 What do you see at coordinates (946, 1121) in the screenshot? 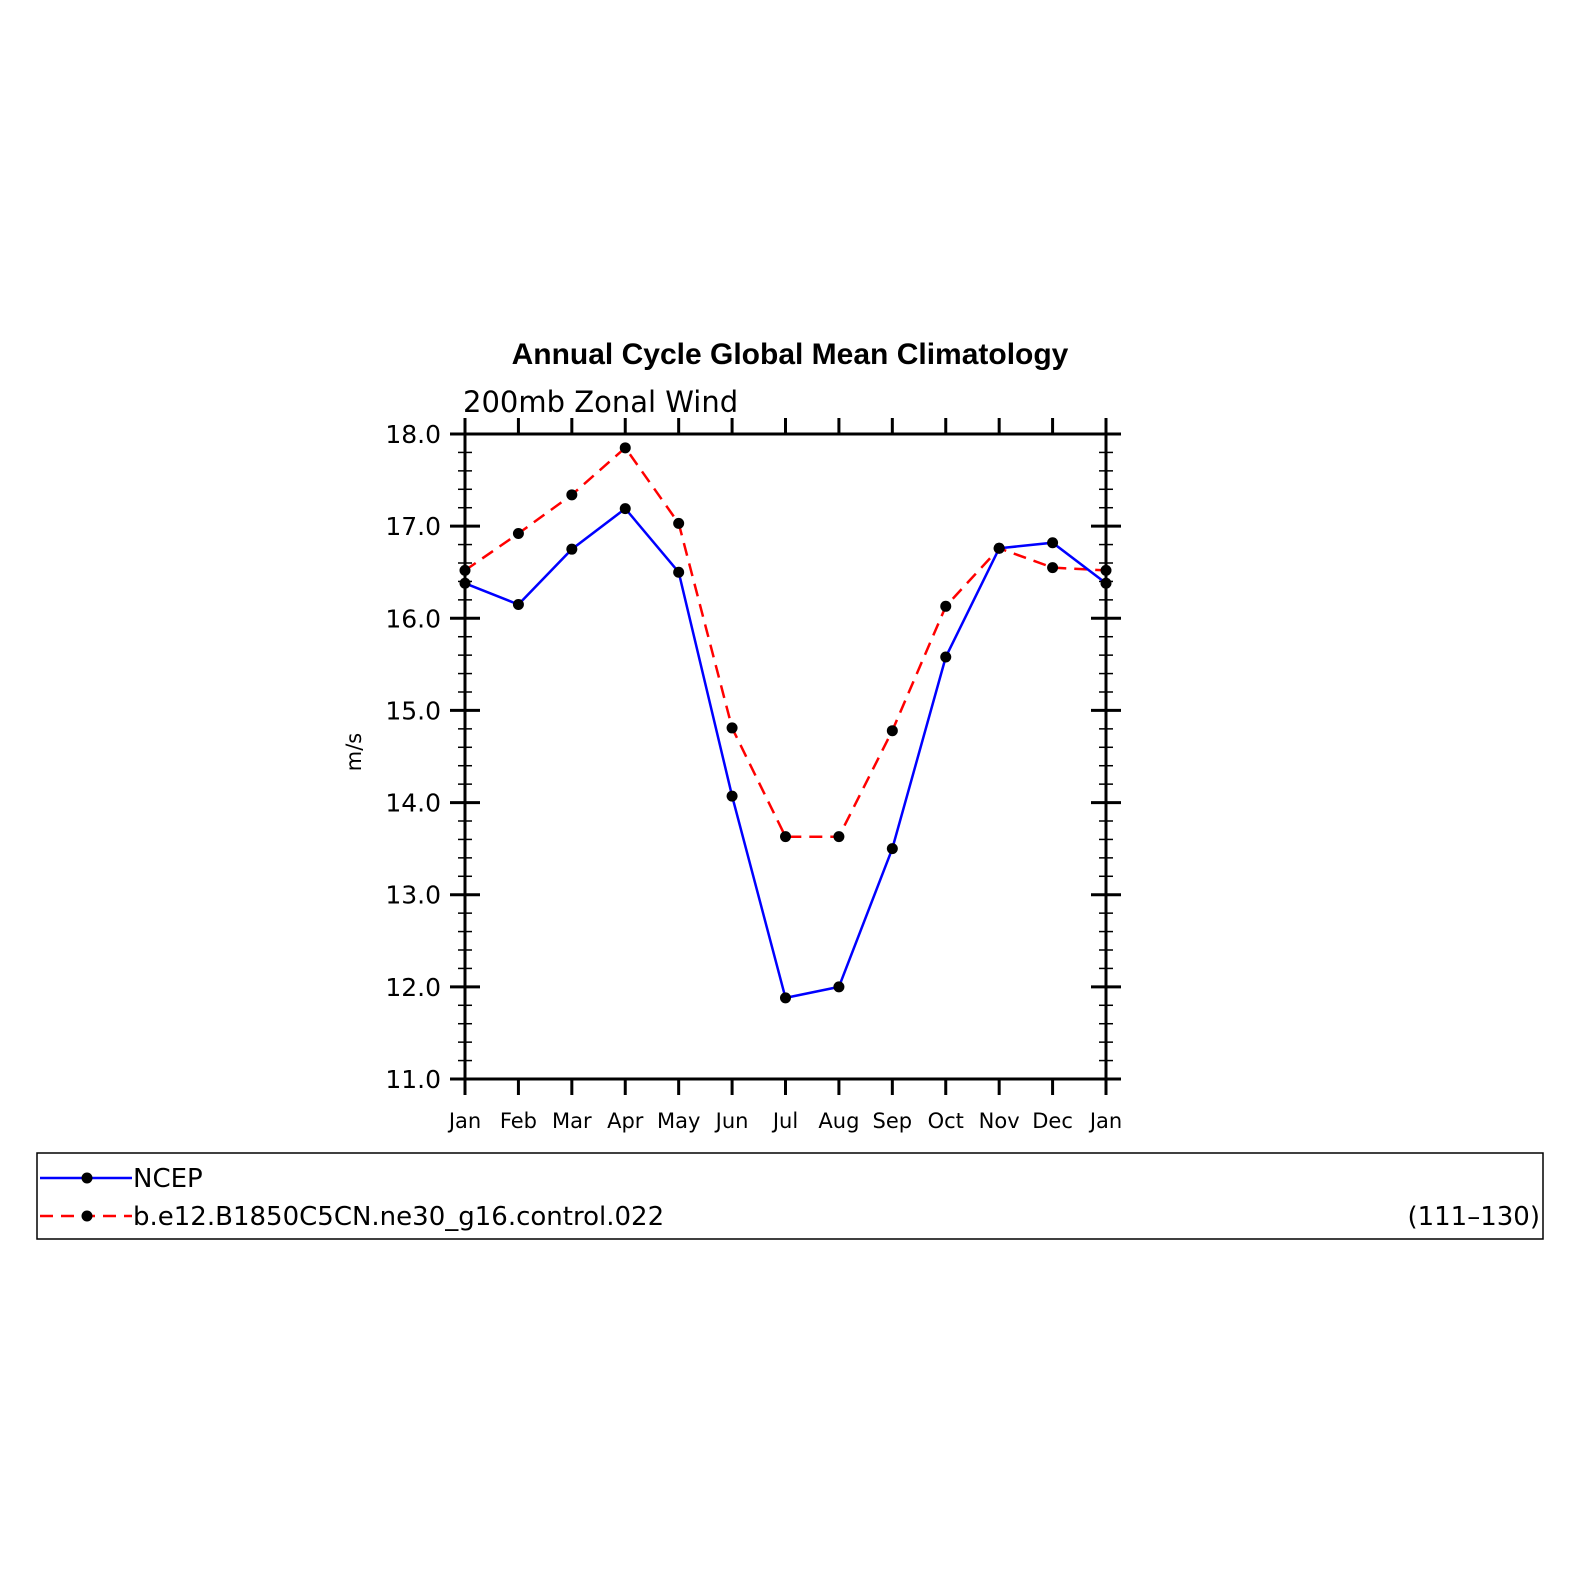
I see `x-tick-label: Oct` at bounding box center [946, 1121].